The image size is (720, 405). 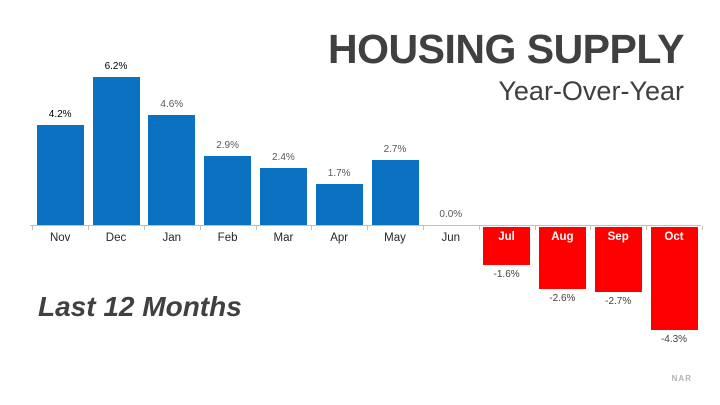 I want to click on month-label-dec: Dec, so click(x=116, y=238).